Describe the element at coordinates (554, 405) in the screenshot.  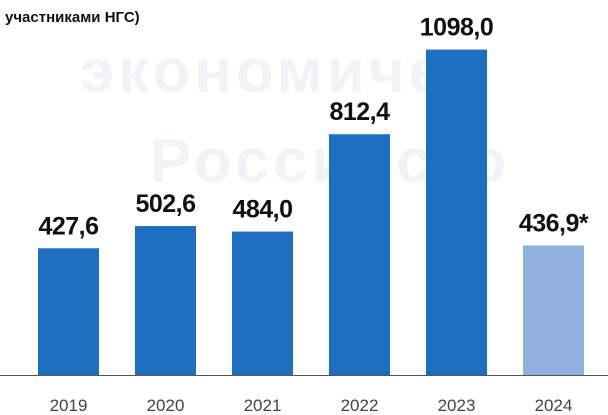
I see `x-tick-label: 2024` at that location.